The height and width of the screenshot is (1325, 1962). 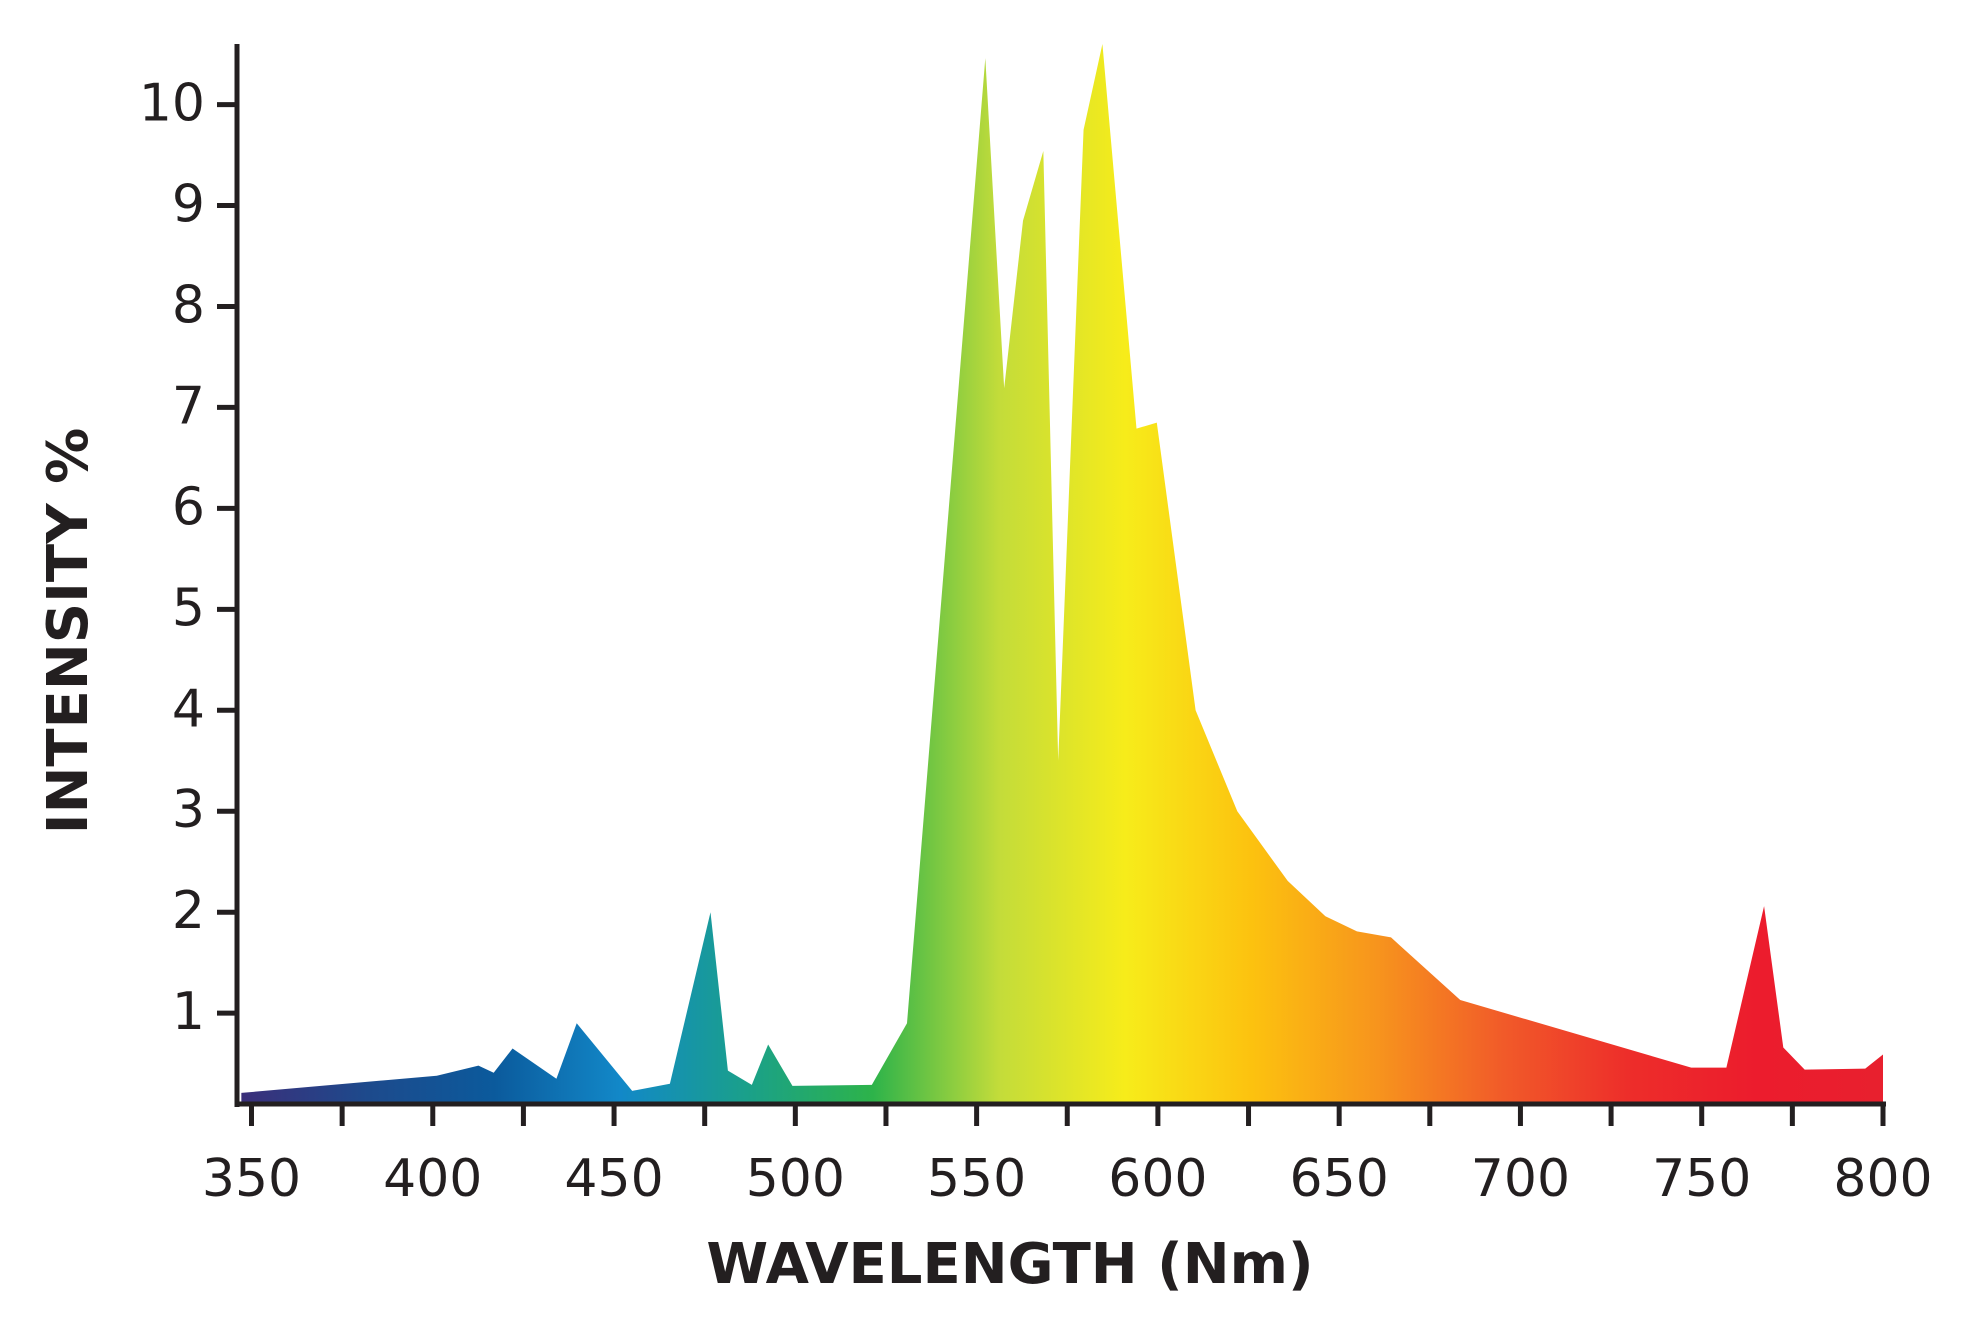 I want to click on x-tick-label: 450, so click(x=613, y=1179).